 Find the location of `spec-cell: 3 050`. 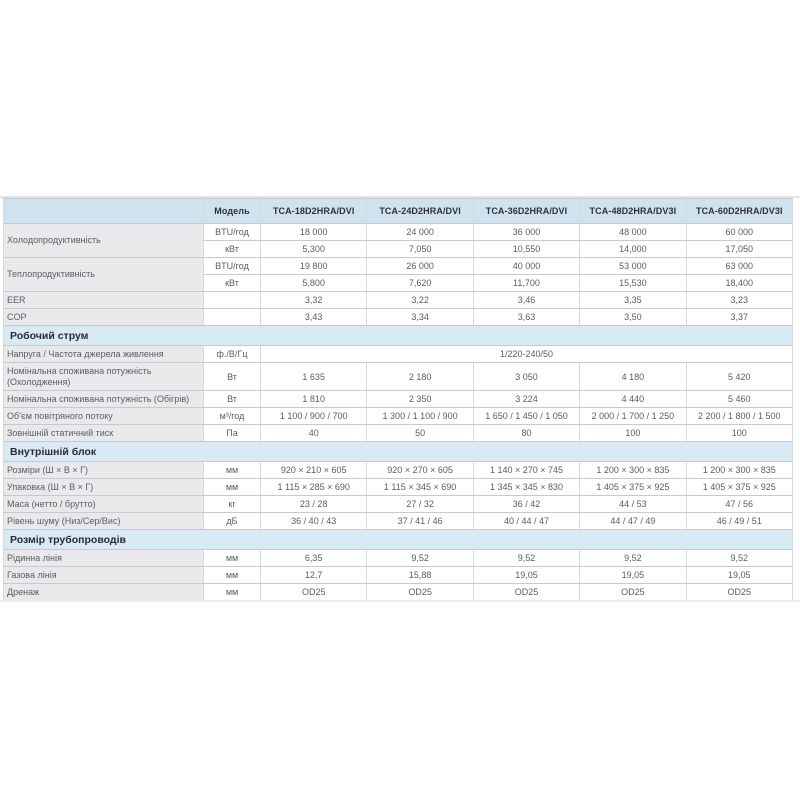

spec-cell: 3 050 is located at coordinates (526, 376).